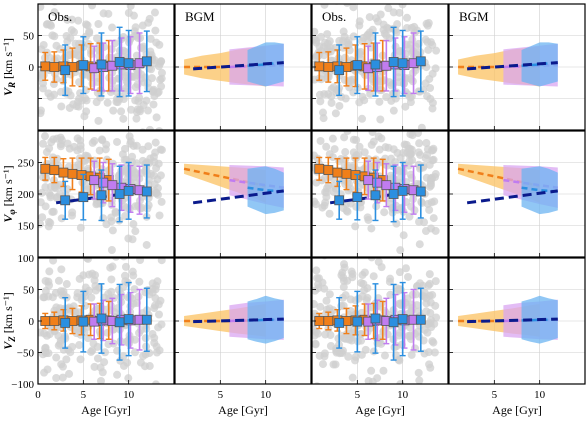  I want to click on x-tick-label: 5, so click(84, 395).